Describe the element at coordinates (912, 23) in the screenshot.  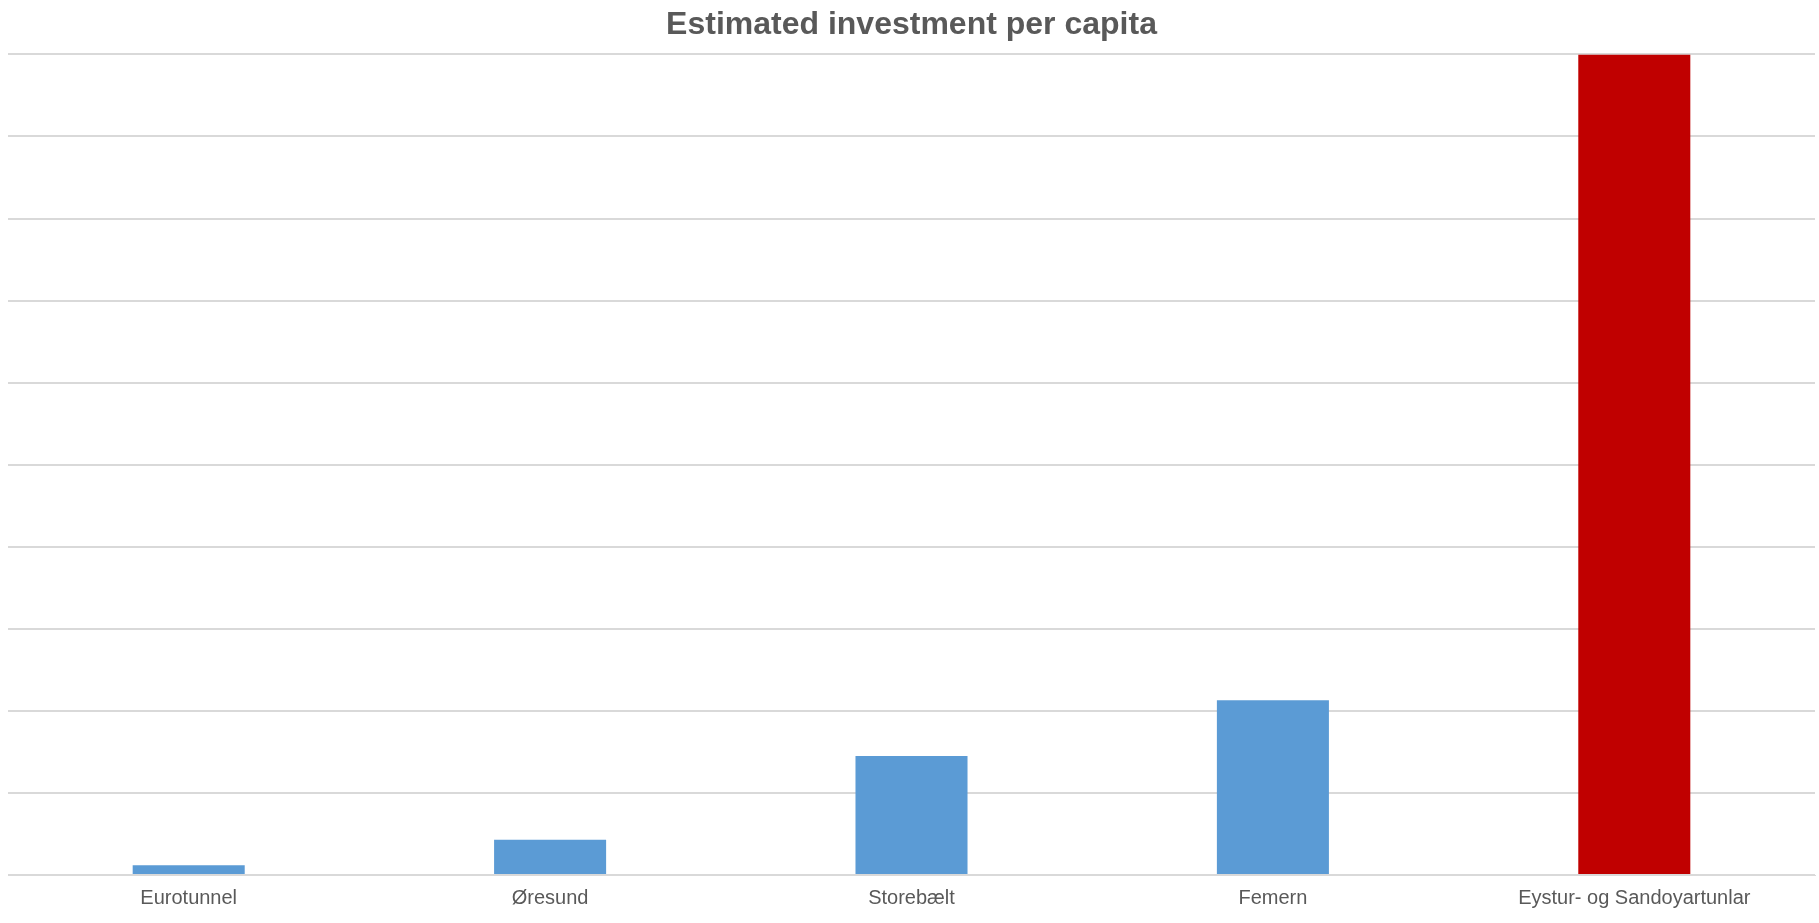
I see `chart-title: Estimated investment per capita` at that location.